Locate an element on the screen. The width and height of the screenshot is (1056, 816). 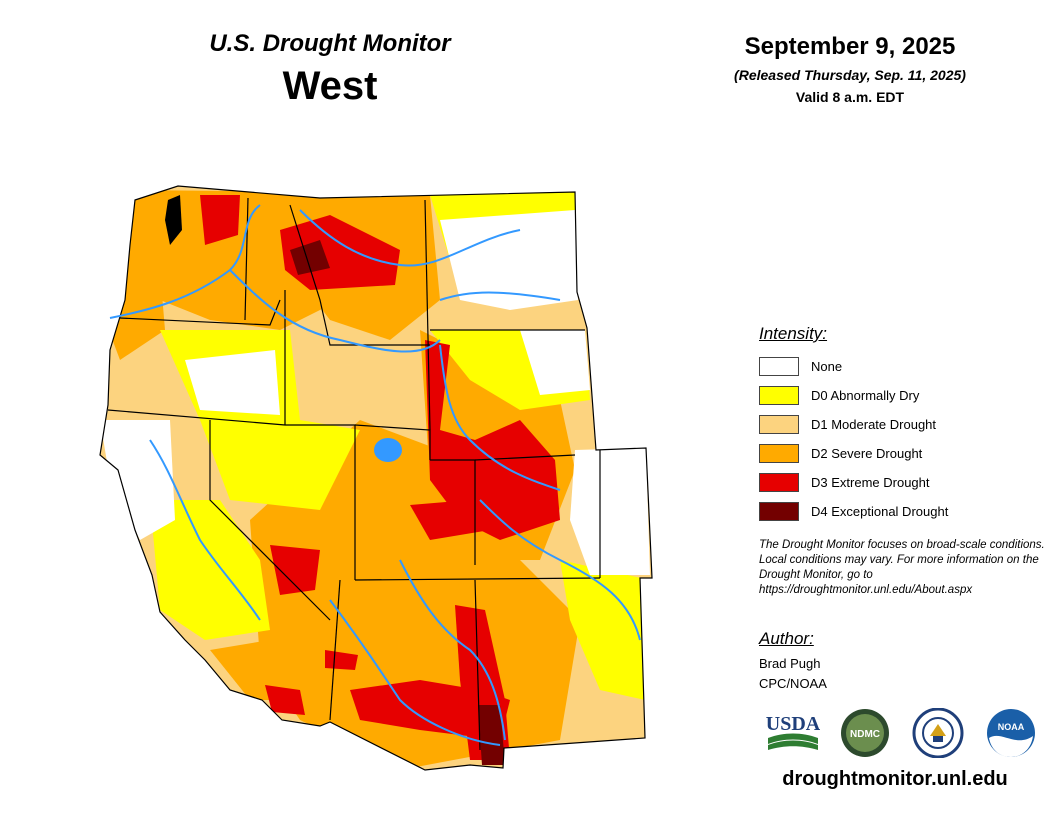
usda-logo: USDA is located at coordinates (793, 731).